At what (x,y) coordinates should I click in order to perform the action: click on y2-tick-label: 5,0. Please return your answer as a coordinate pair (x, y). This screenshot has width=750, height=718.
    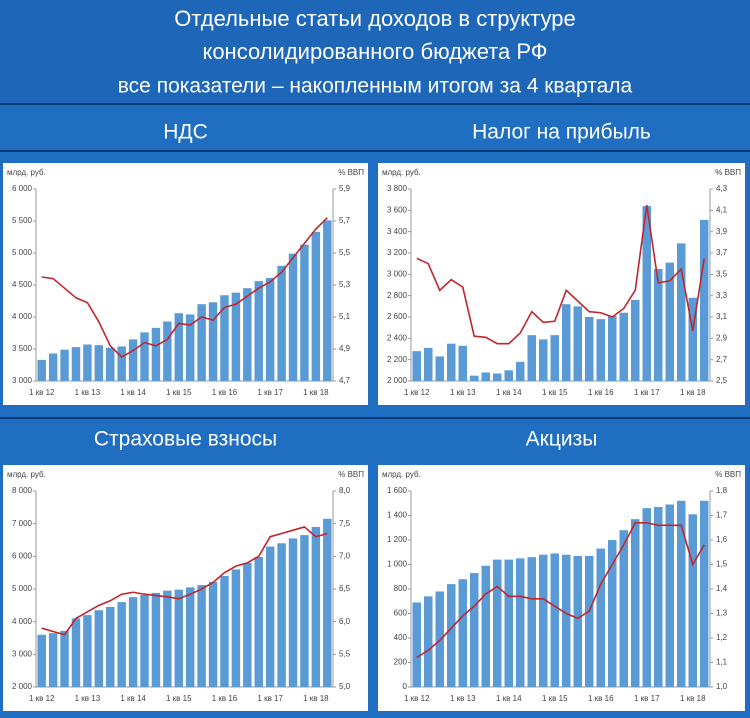
    Looking at the image, I should click on (345, 686).